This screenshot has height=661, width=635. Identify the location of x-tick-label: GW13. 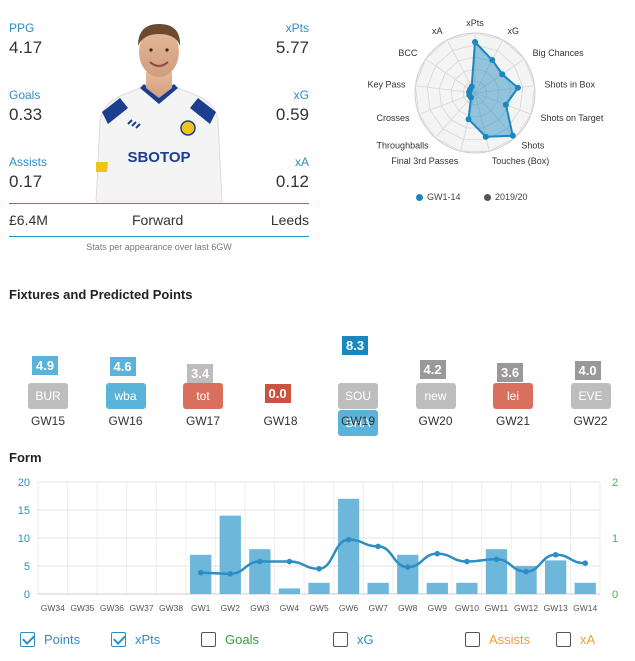
(556, 608).